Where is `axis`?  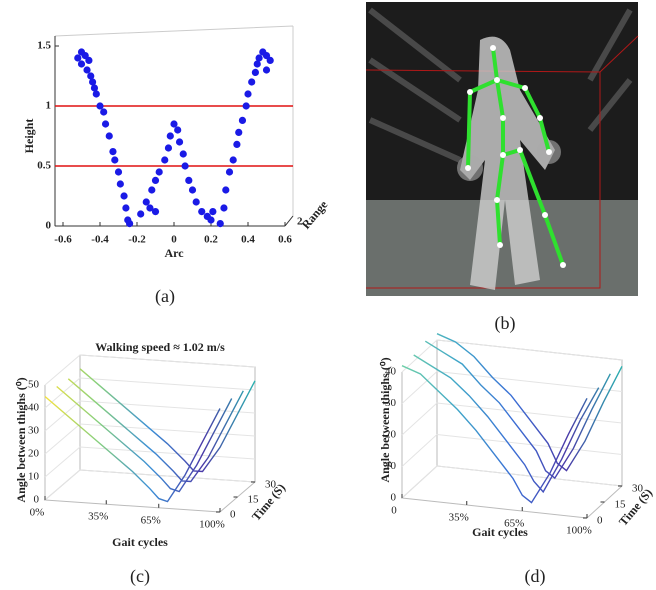
axis is located at coordinates (289, 221).